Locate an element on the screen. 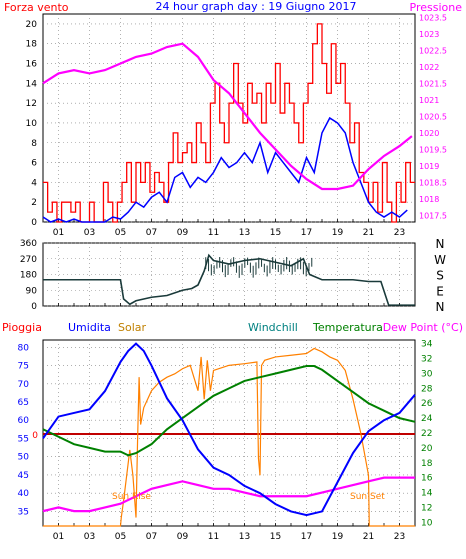  y-left-tick-label: 65 is located at coordinates (23, 403).